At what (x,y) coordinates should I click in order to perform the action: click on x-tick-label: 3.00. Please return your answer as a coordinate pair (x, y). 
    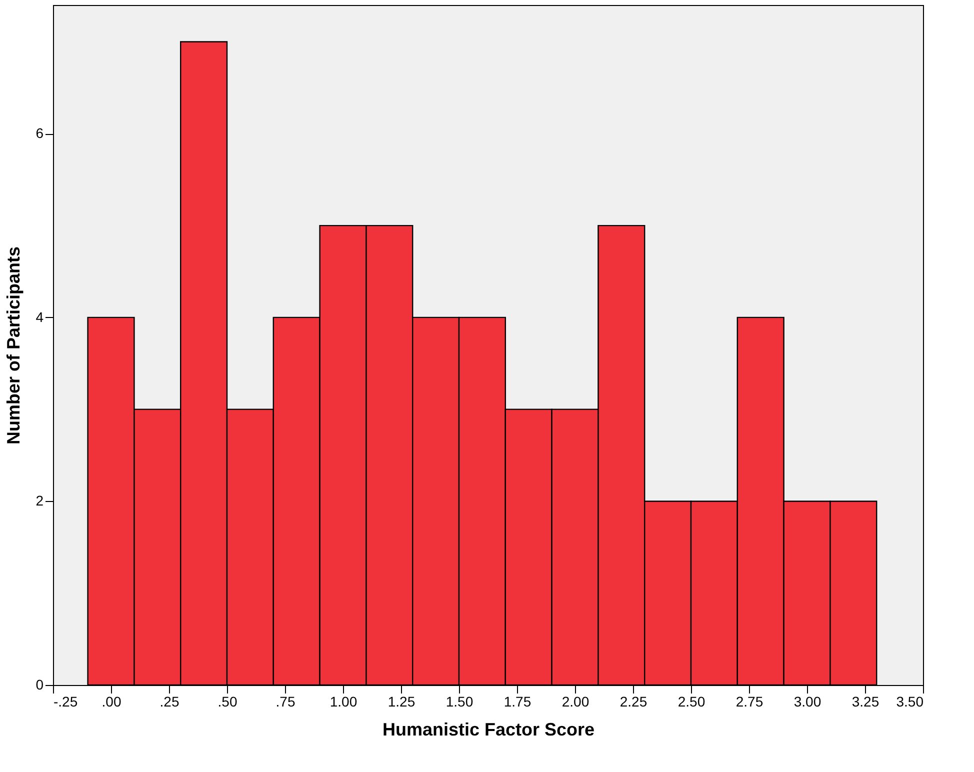
    Looking at the image, I should click on (808, 702).